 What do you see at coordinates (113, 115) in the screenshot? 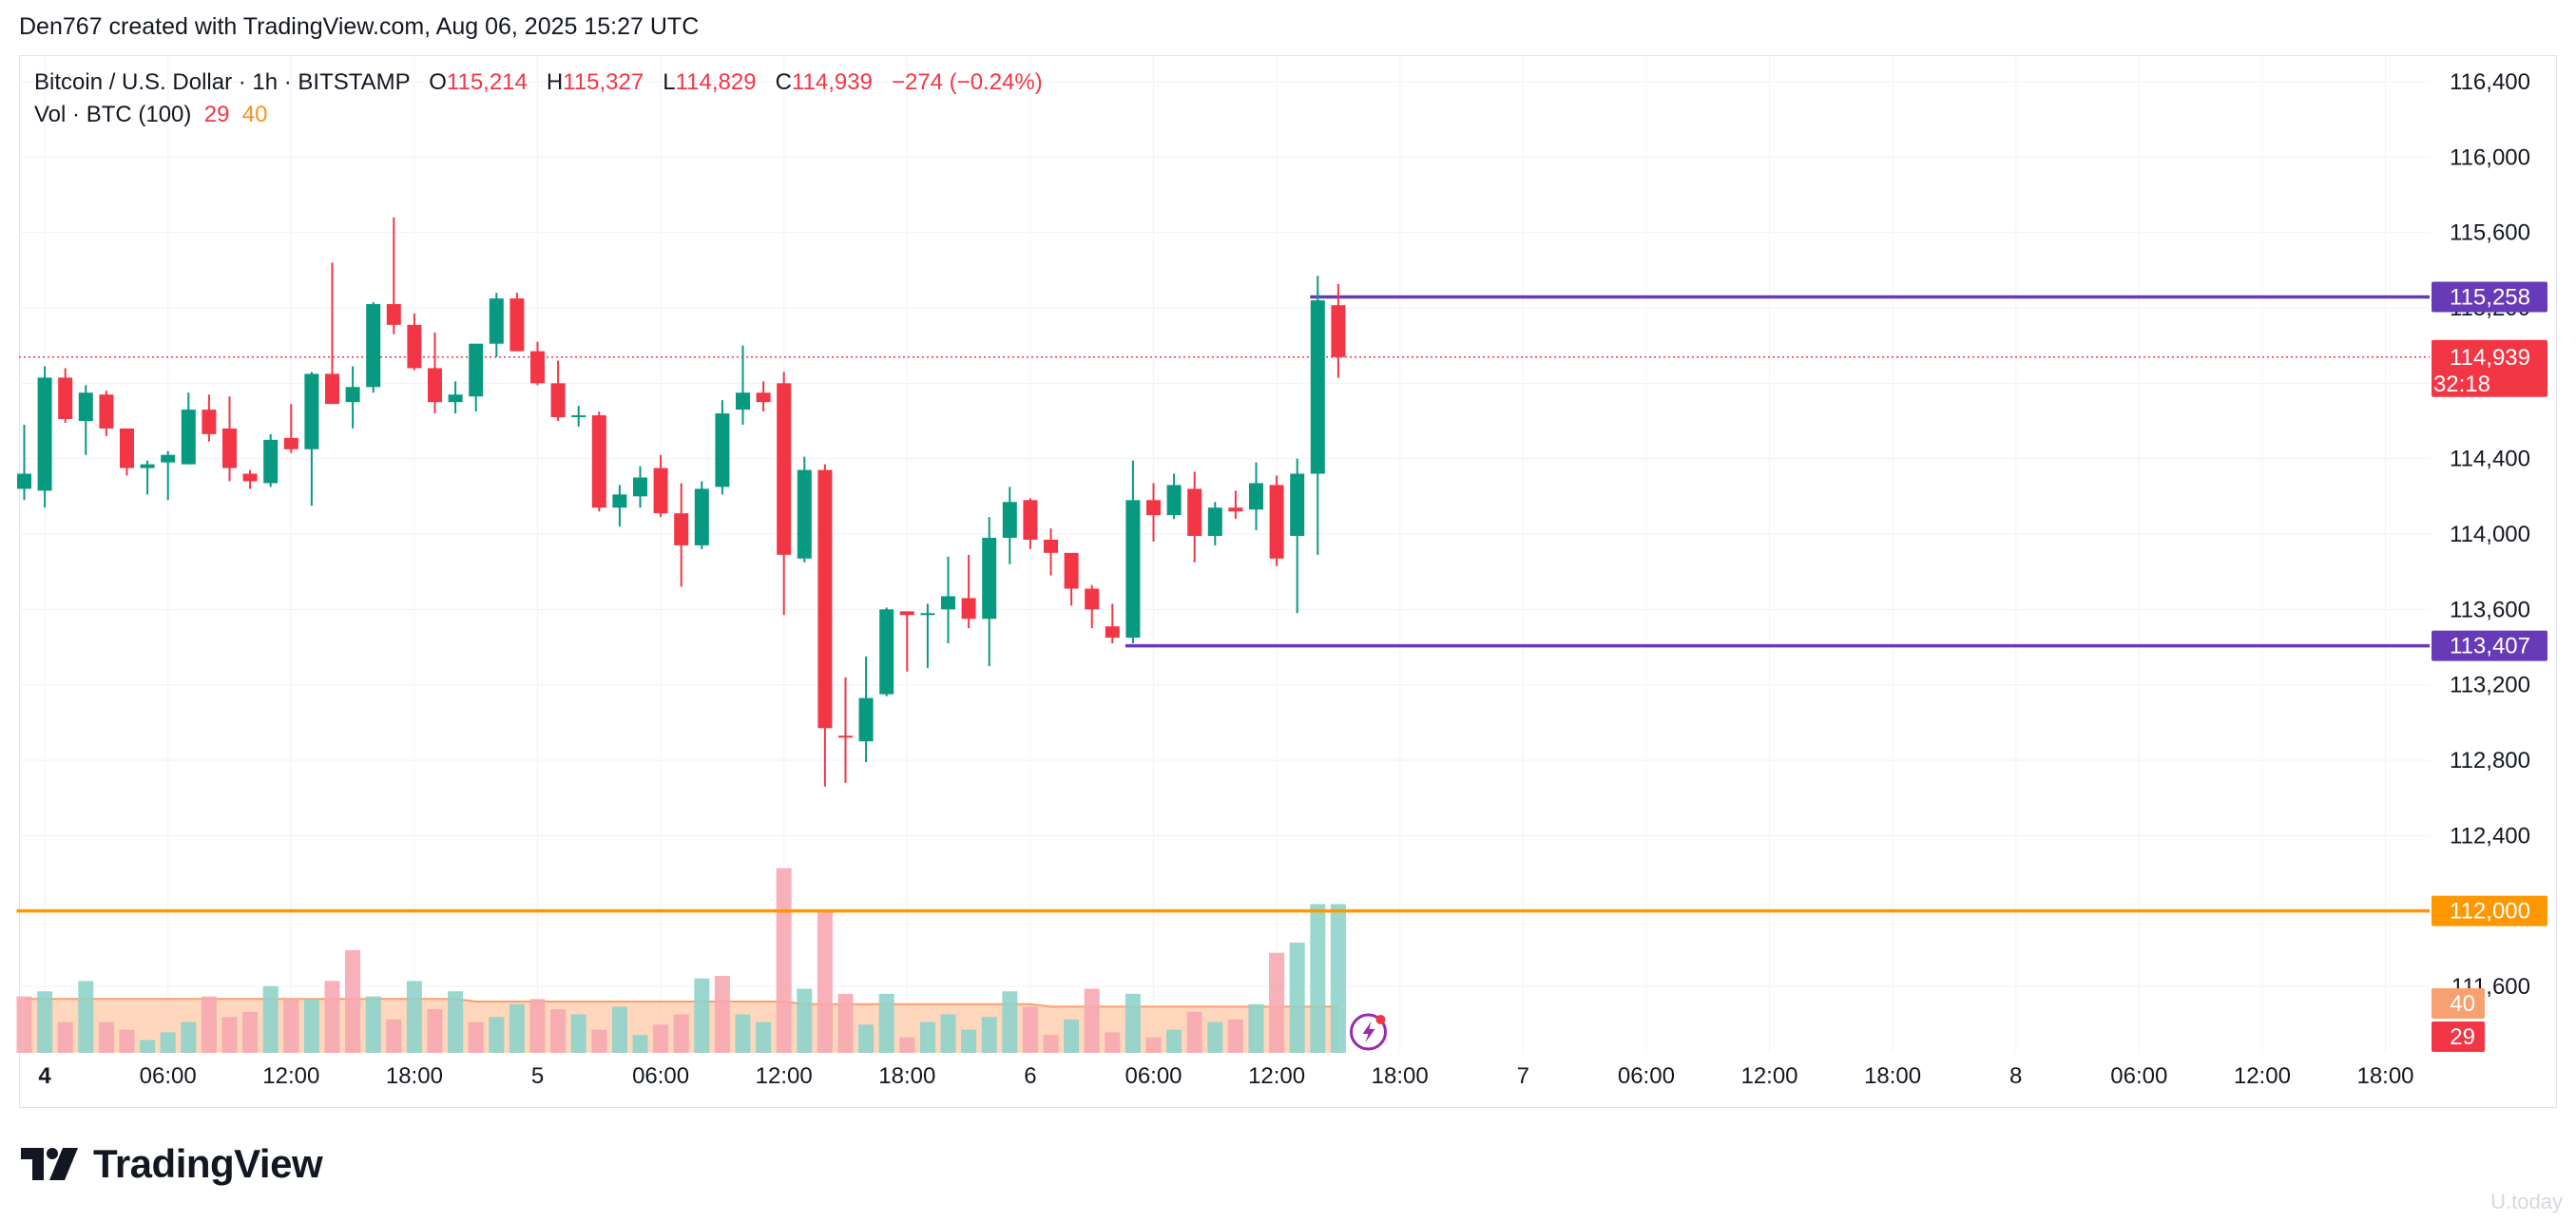
I see `legend-volume-label: Vol · BTC (100)` at bounding box center [113, 115].